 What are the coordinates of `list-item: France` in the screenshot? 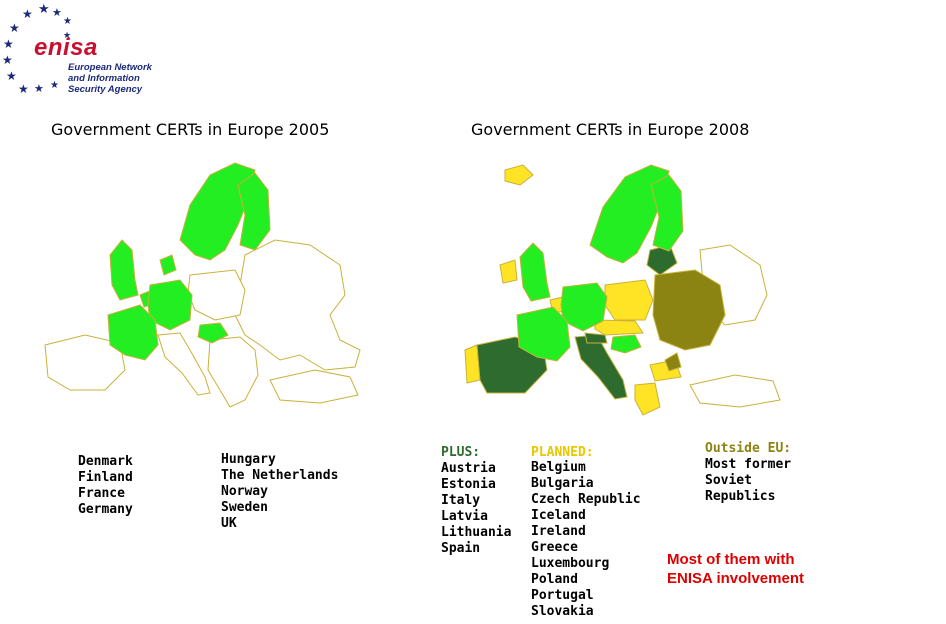 It's located at (101, 493).